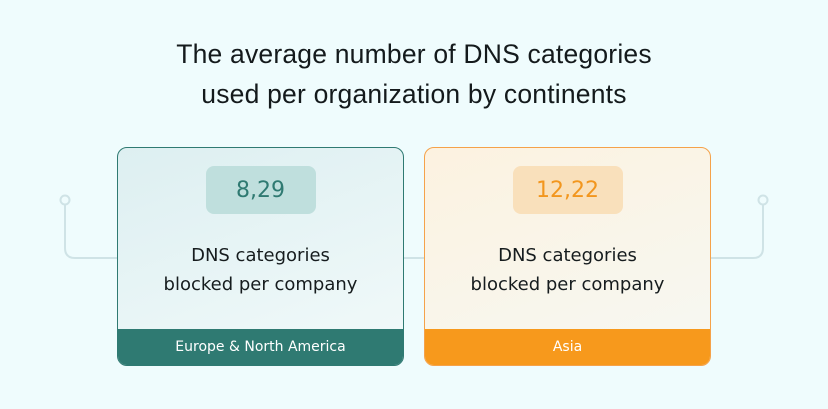 The width and height of the screenshot is (828, 409). What do you see at coordinates (260, 347) in the screenshot?
I see `card-region-label: Europe & North America` at bounding box center [260, 347].